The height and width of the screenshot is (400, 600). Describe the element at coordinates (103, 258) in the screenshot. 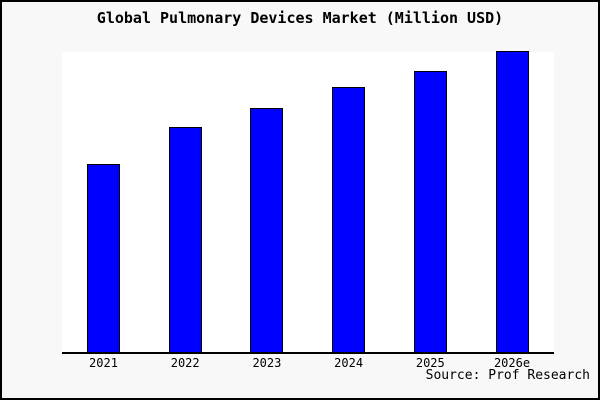

I see `bar-2021` at that location.